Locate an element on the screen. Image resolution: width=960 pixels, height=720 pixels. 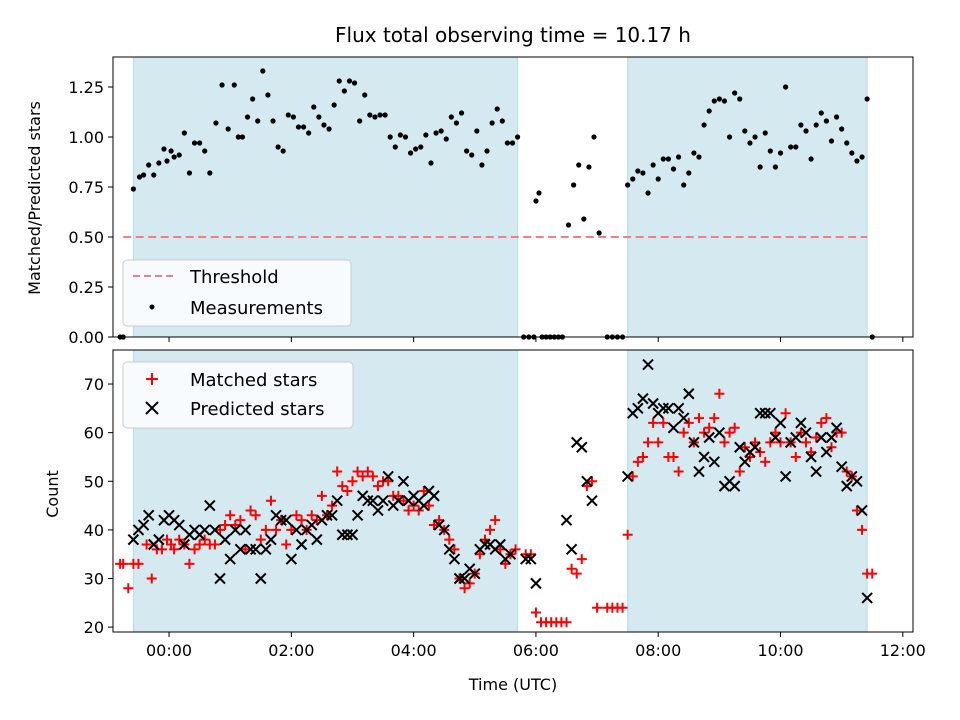
bottom-y-tick-label: 40 is located at coordinates (94, 530).